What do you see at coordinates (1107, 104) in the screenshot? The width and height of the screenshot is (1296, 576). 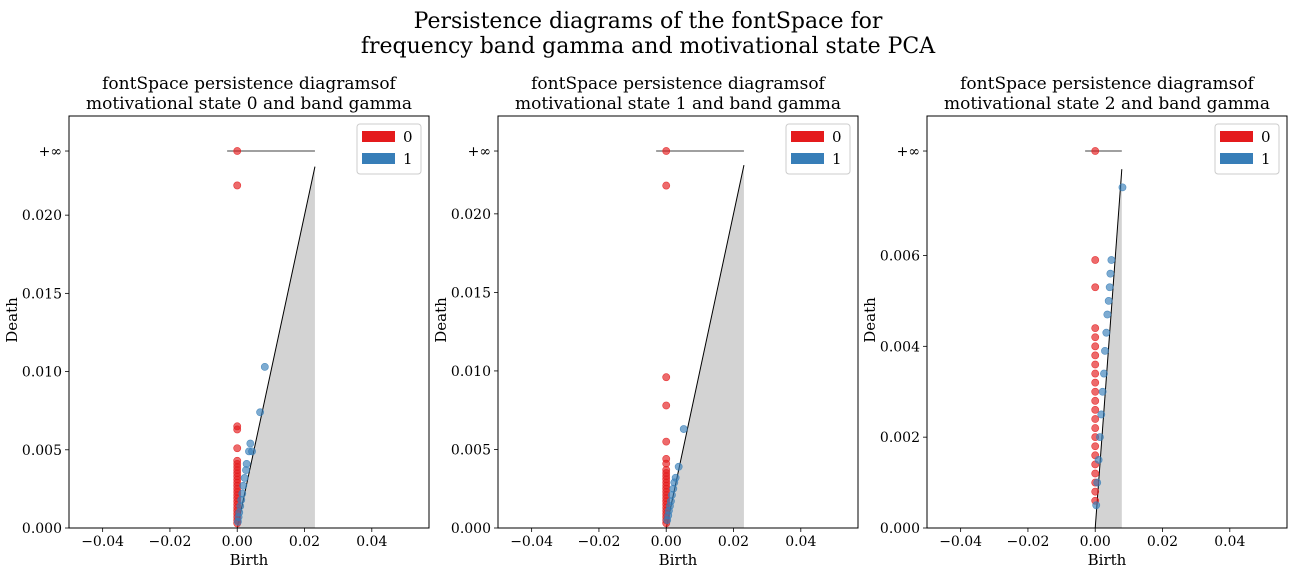 I see `panel-title-line2: motivational state 2 and band gamma` at bounding box center [1107, 104].